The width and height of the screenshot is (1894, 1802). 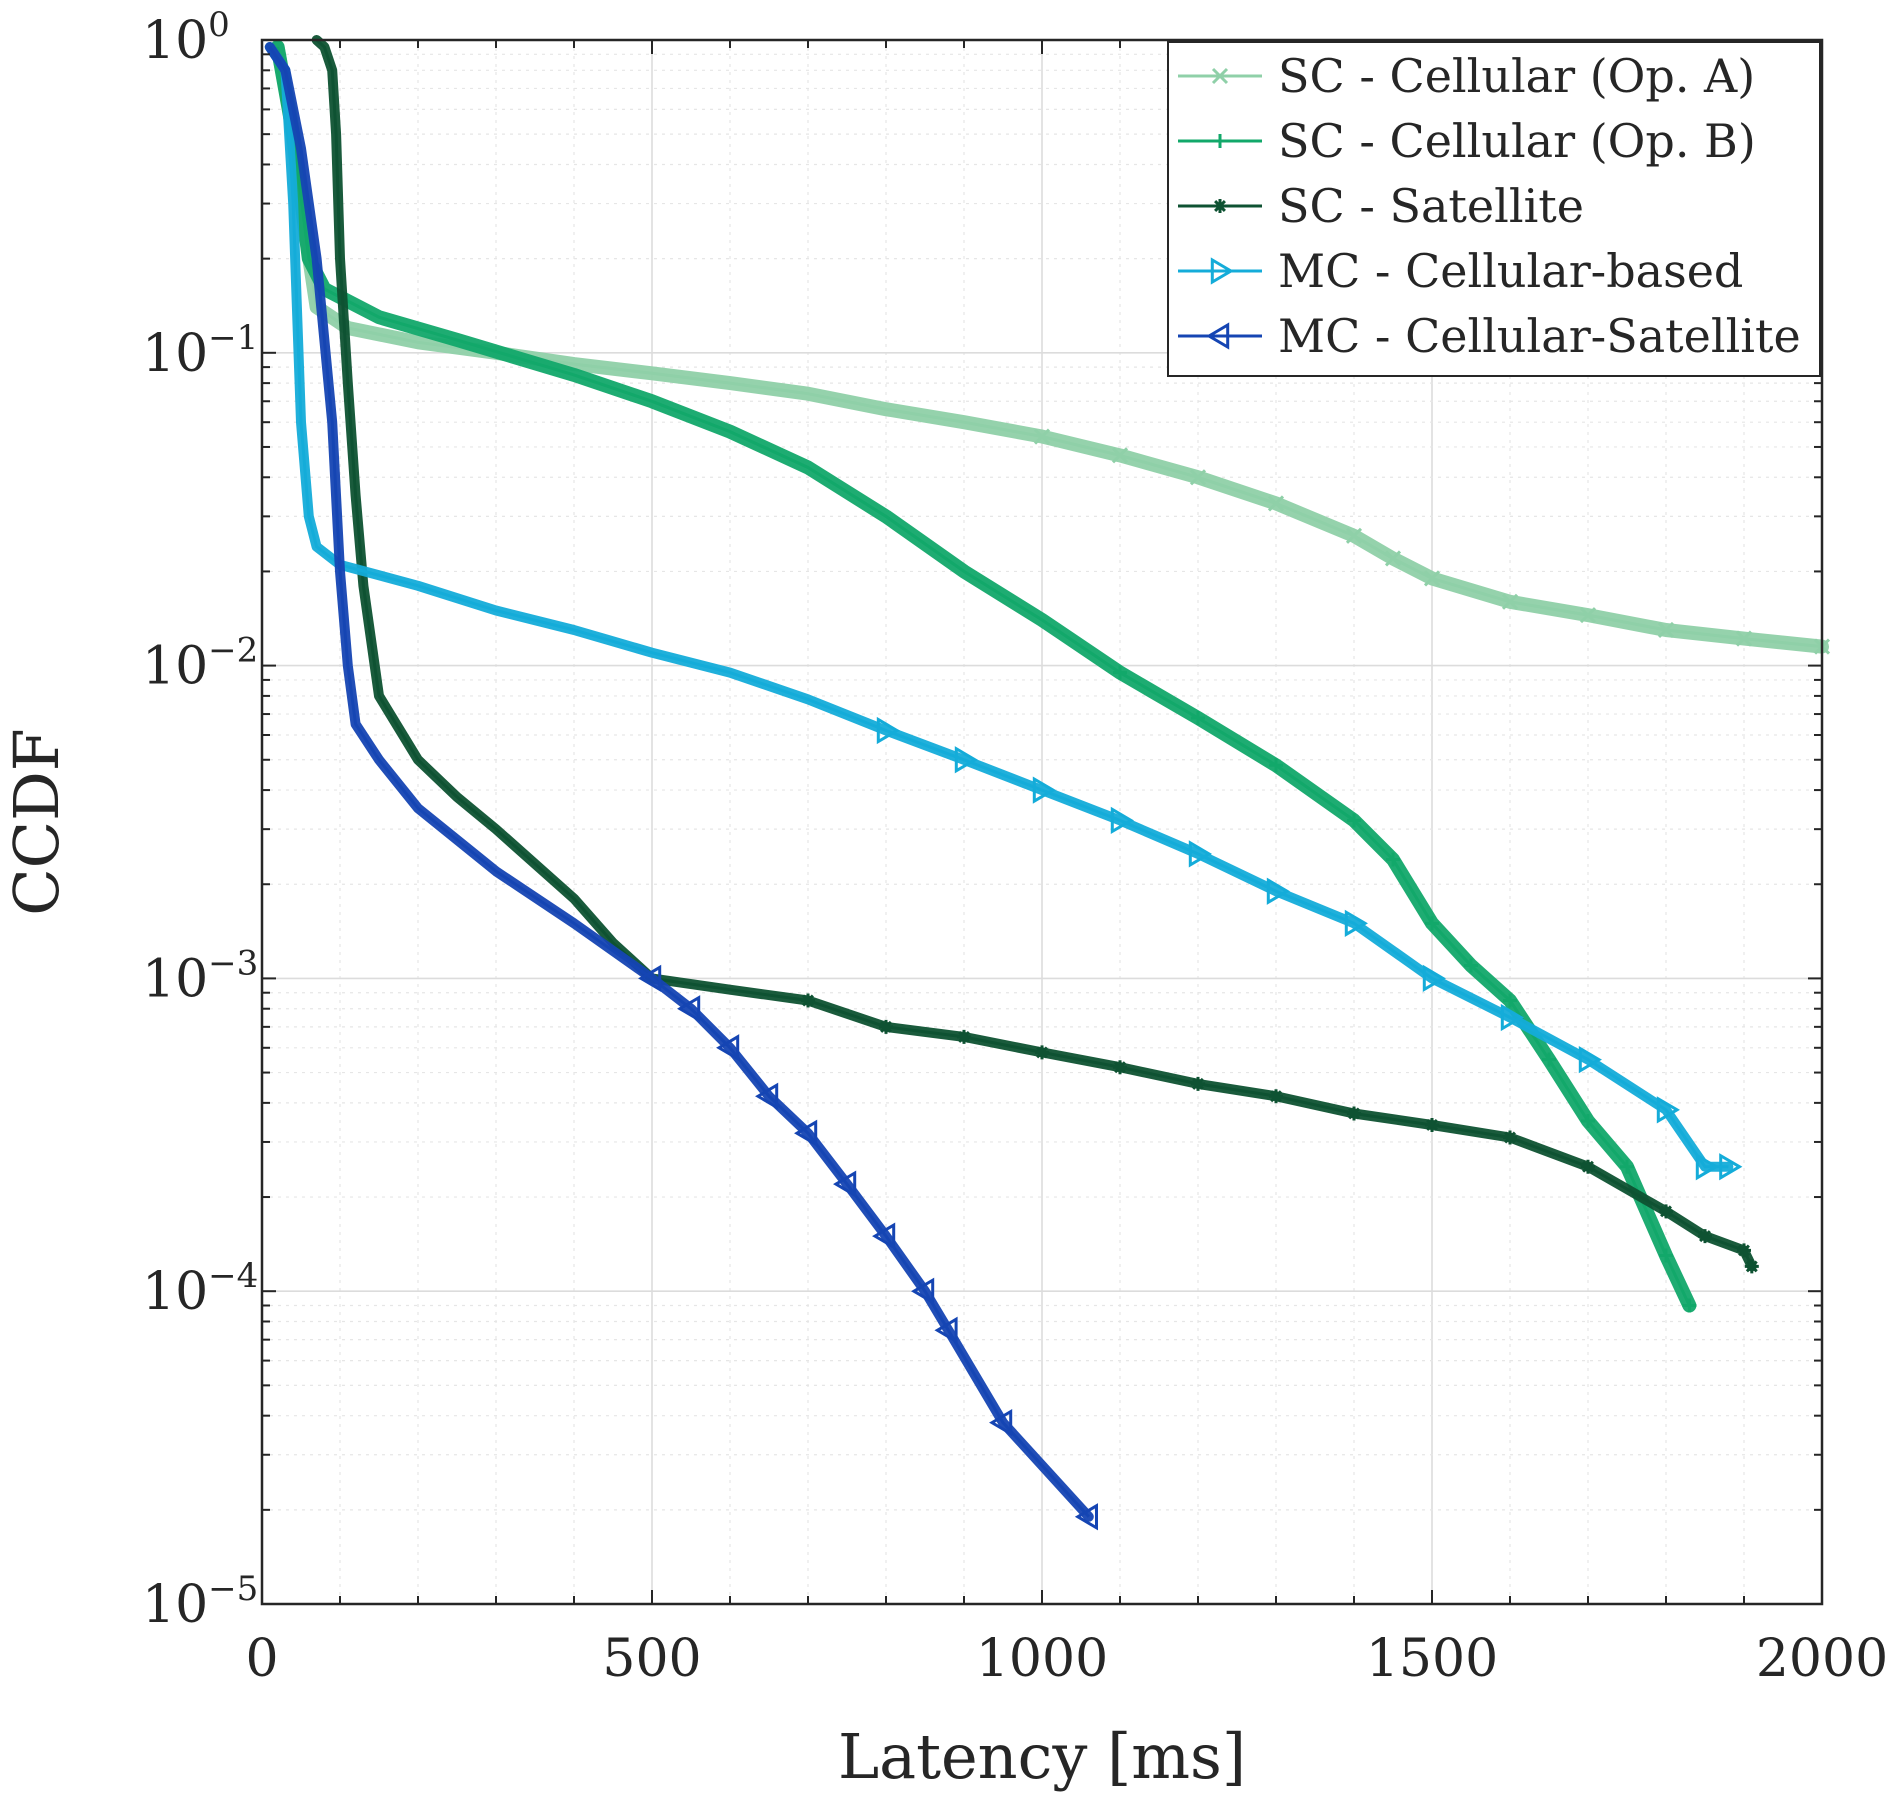 What do you see at coordinates (200, 351) in the screenshot?
I see `y-tick-label: 10⁻¹` at bounding box center [200, 351].